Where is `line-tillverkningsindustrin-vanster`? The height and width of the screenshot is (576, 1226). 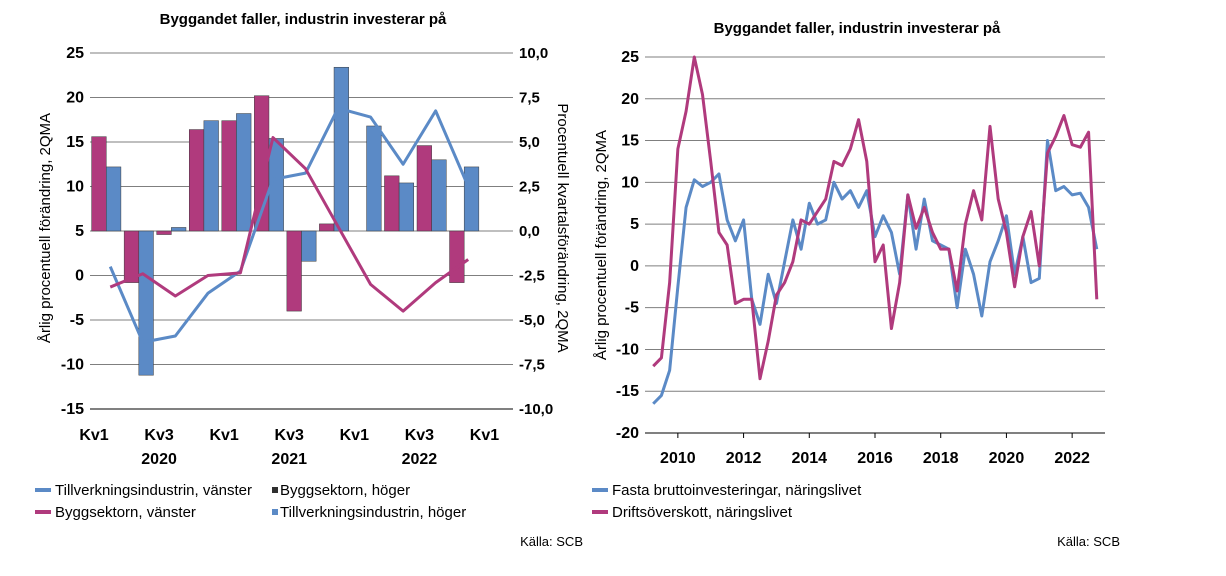 line-tillverkningsindustrin-vanster is located at coordinates (289, 225).